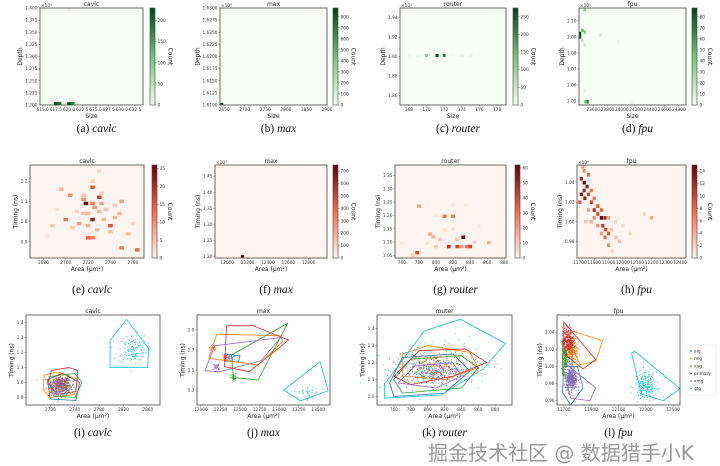 This screenshot has width=720, height=466. Describe the element at coordinates (20, 398) in the screenshot. I see `y-tick-label: 0.9` at that location.